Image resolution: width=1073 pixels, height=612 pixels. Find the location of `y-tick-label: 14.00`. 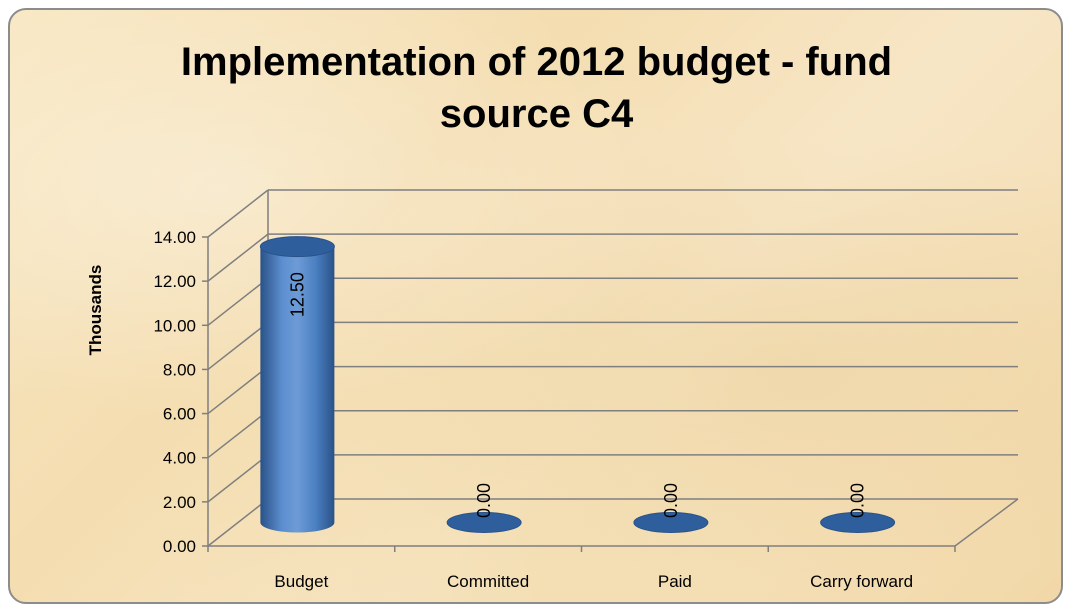

y-tick-label: 14.00 is located at coordinates (174, 237).